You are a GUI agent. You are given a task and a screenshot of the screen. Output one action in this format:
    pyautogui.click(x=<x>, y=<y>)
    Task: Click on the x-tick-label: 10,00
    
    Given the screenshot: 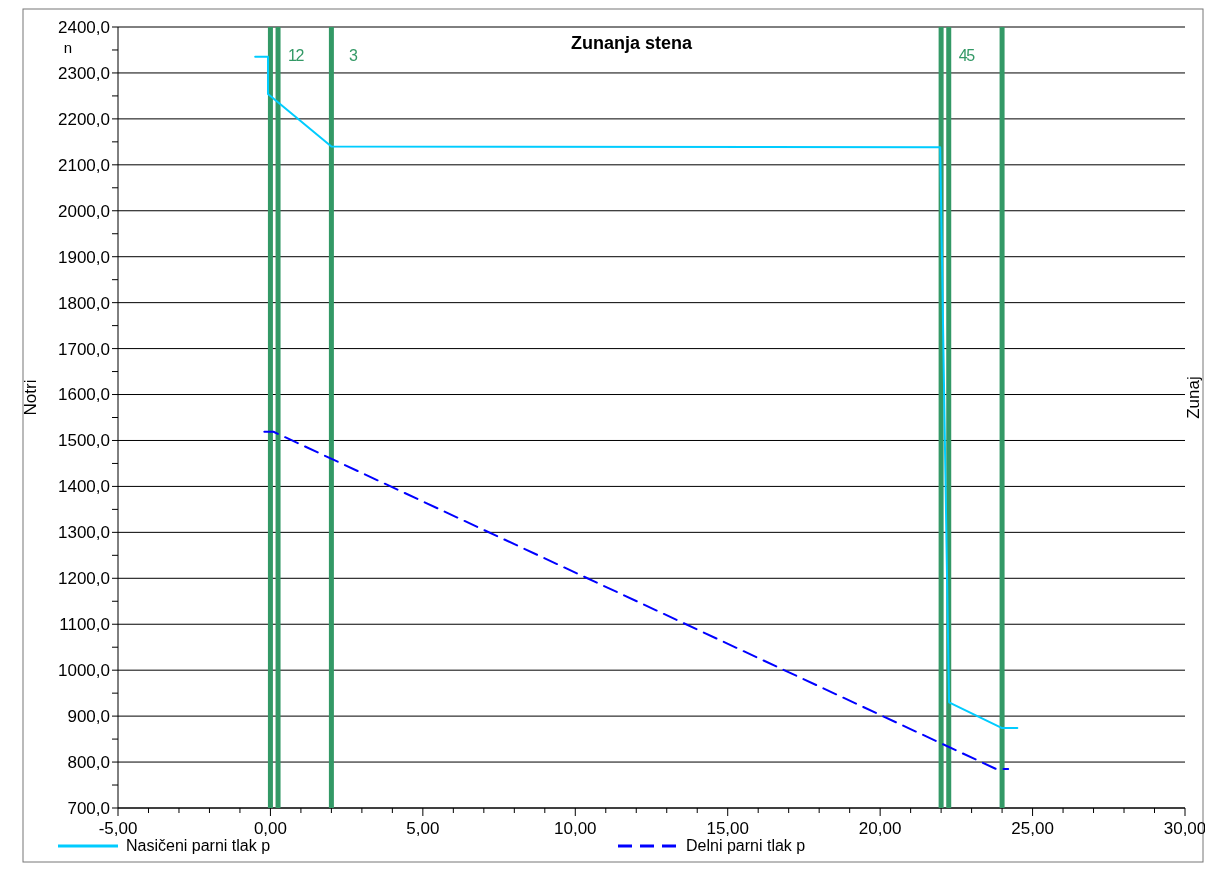 What is the action you would take?
    pyautogui.click(x=575, y=828)
    